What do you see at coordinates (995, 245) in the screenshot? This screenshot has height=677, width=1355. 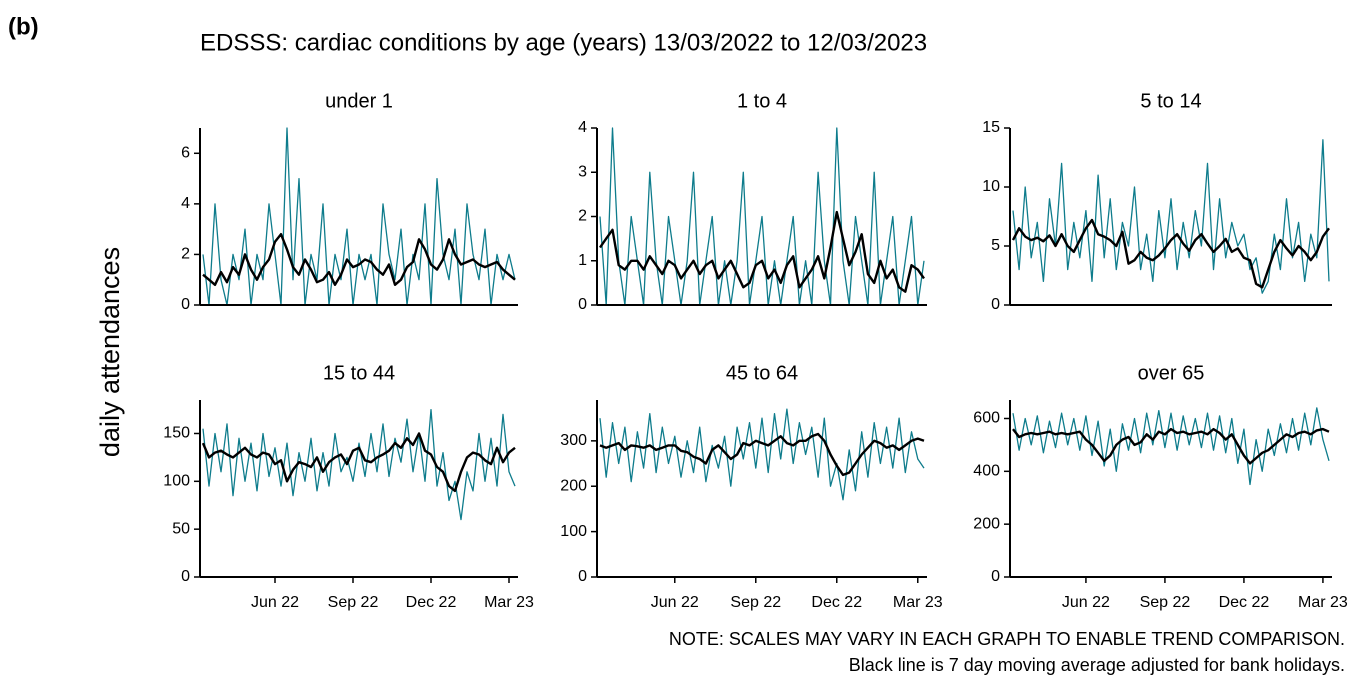 I see `y-tick-label: 5` at bounding box center [995, 245].